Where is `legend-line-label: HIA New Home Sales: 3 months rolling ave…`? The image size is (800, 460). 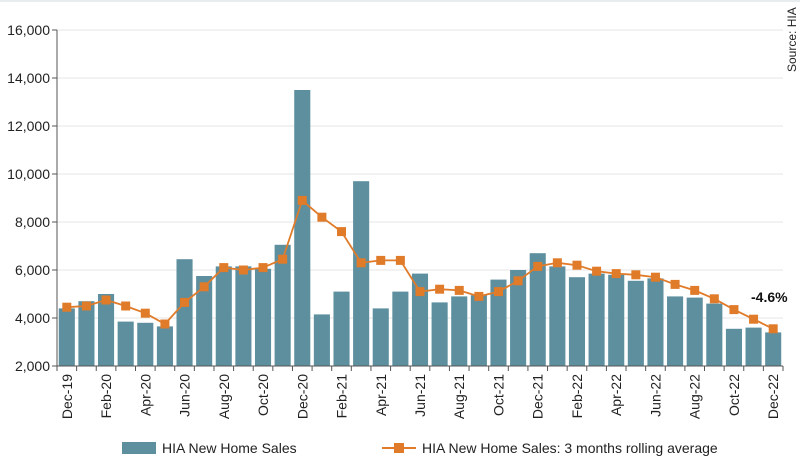
legend-line-label: HIA New Home Sales: 3 months rolling ave… is located at coordinates (570, 448).